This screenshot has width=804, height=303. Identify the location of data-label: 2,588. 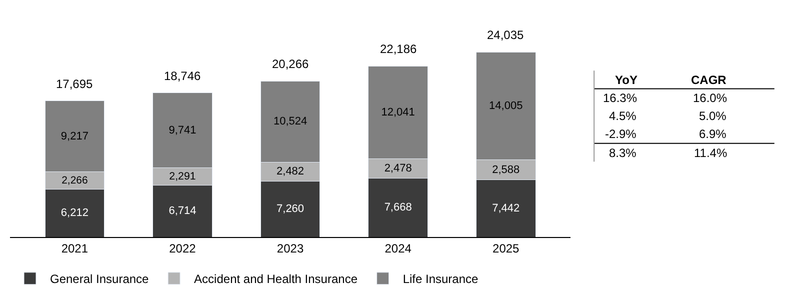
(506, 170).